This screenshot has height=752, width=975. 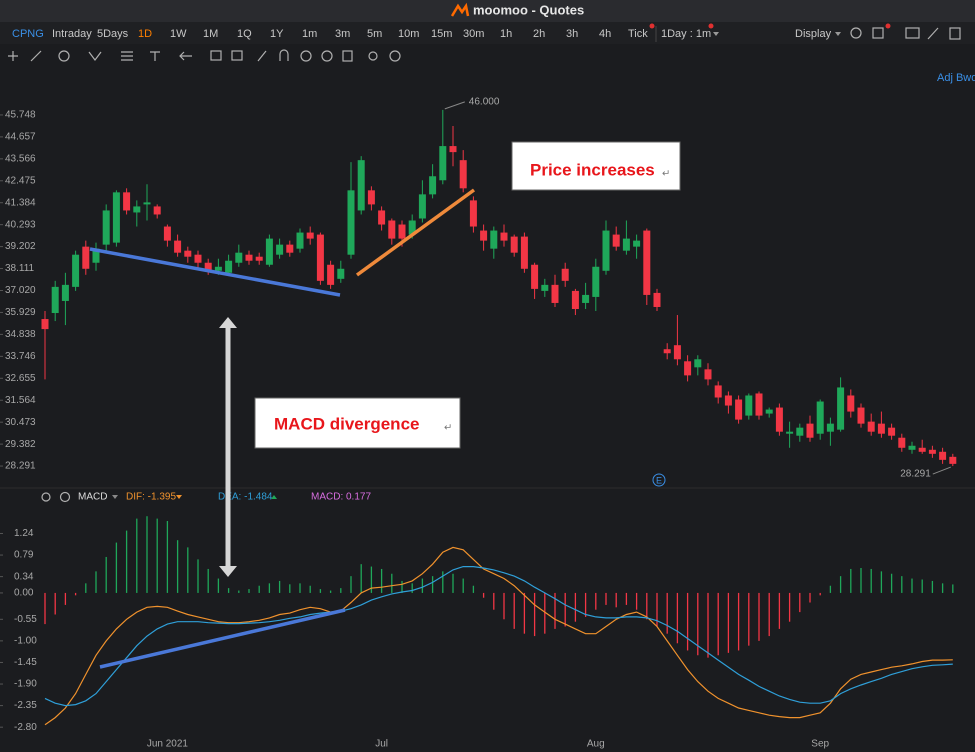 I want to click on draw-icon, so click(x=933, y=33).